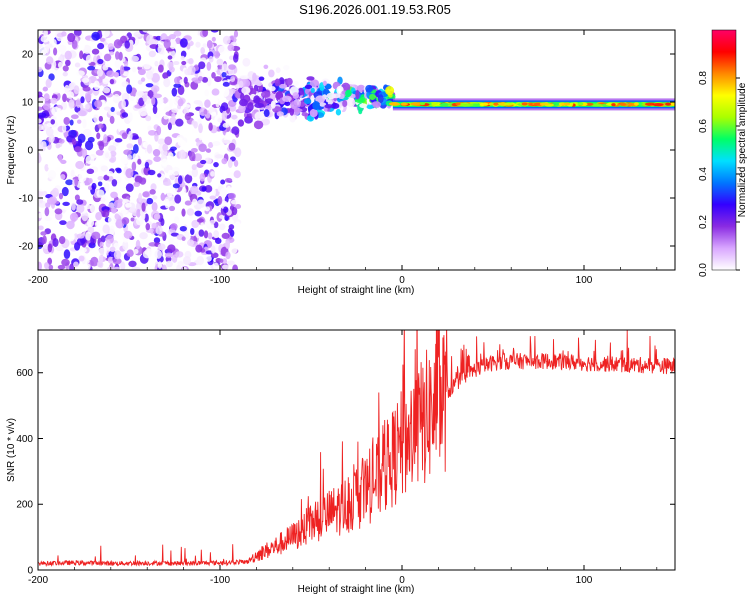 This screenshot has height=600, width=750. I want to click on spectrogram-y-tick-label: -20, so click(26, 247).